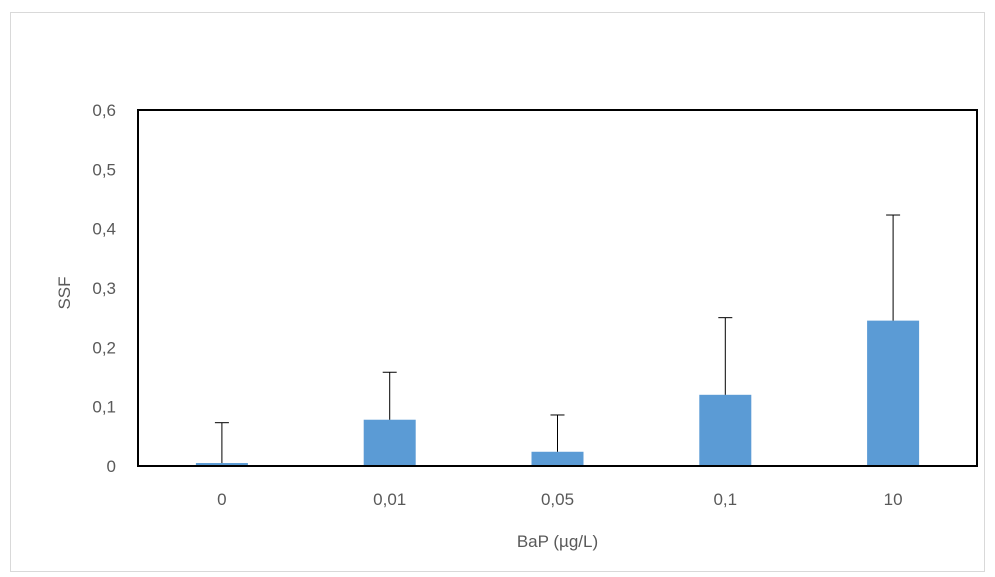 This screenshot has height=577, width=995. Describe the element at coordinates (221, 499) in the screenshot. I see `x-tick-label: 0` at that location.